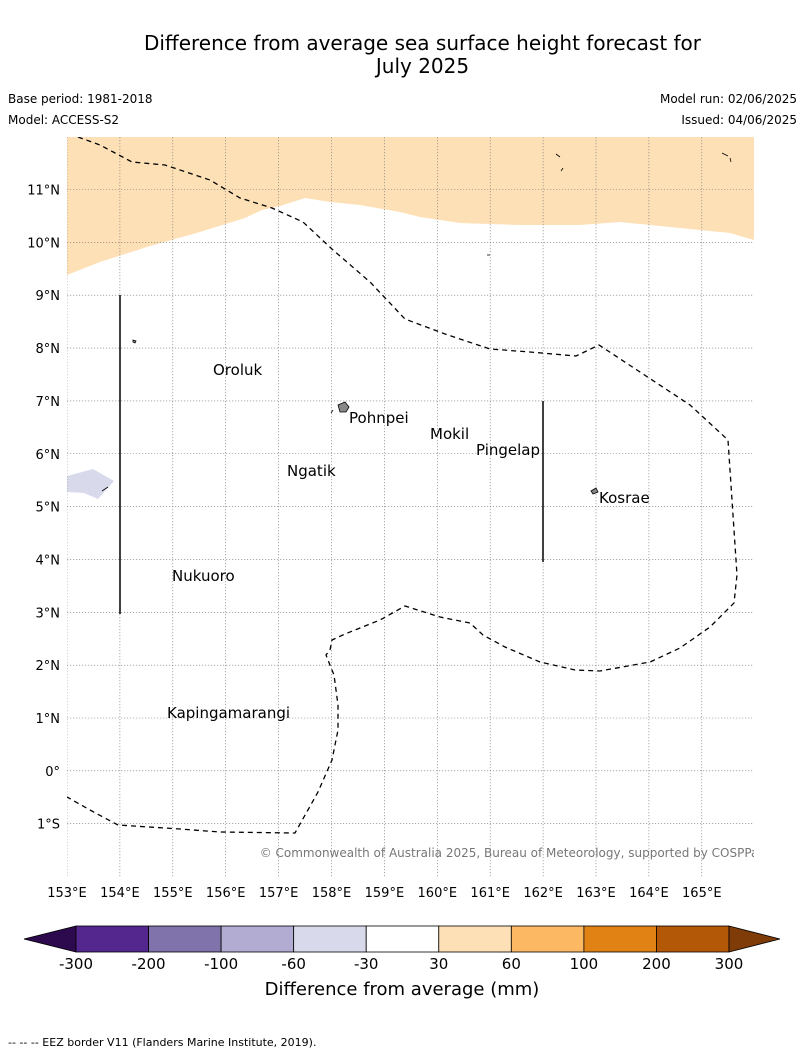 Image resolution: width=804 pixels, height=1058 pixels. I want to click on latitude-label: 2°N, so click(48, 666).